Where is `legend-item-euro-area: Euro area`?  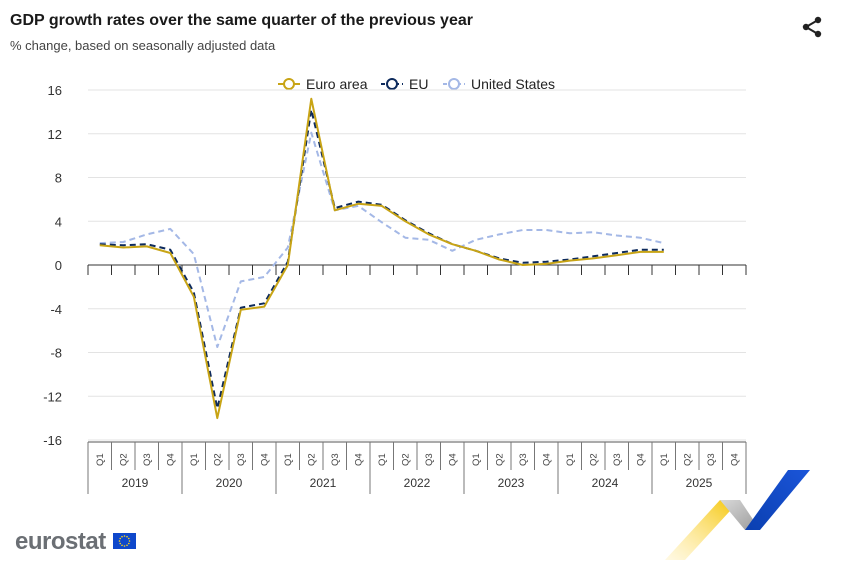
legend-item-euro-area: Euro area is located at coordinates (323, 84).